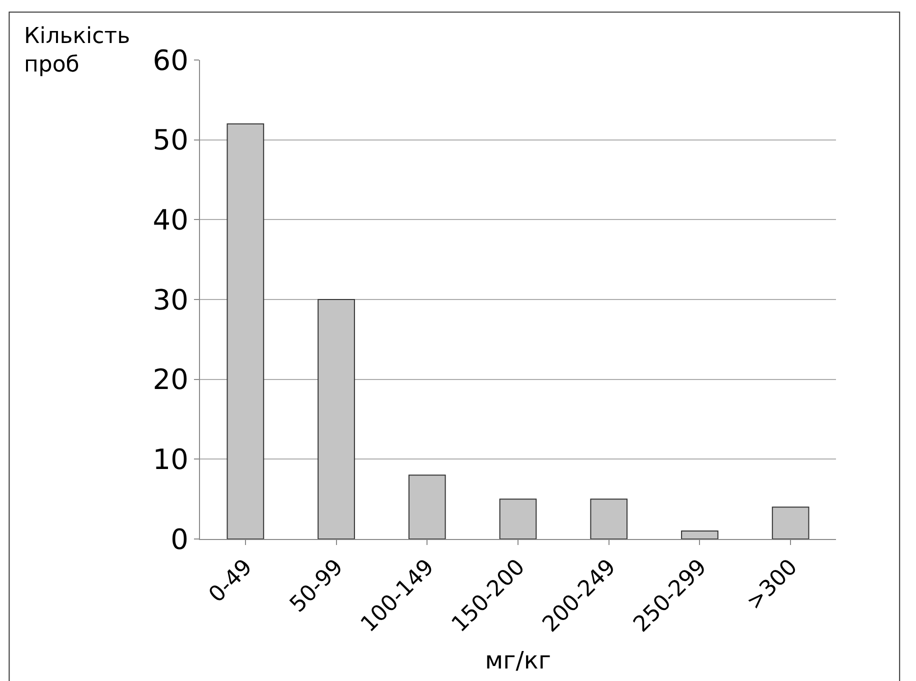 The height and width of the screenshot is (681, 916). What do you see at coordinates (170, 459) in the screenshot?
I see `y-tick-label: 10` at bounding box center [170, 459].